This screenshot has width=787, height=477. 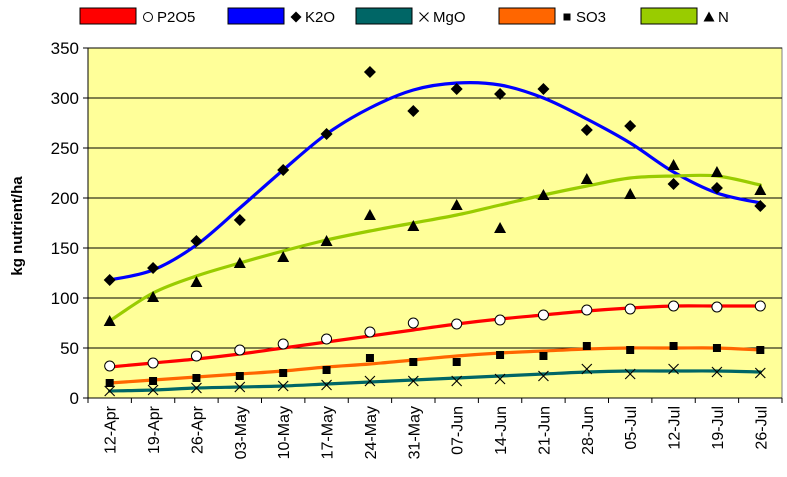 I want to click on legend-marker-mgo, so click(x=424, y=17).